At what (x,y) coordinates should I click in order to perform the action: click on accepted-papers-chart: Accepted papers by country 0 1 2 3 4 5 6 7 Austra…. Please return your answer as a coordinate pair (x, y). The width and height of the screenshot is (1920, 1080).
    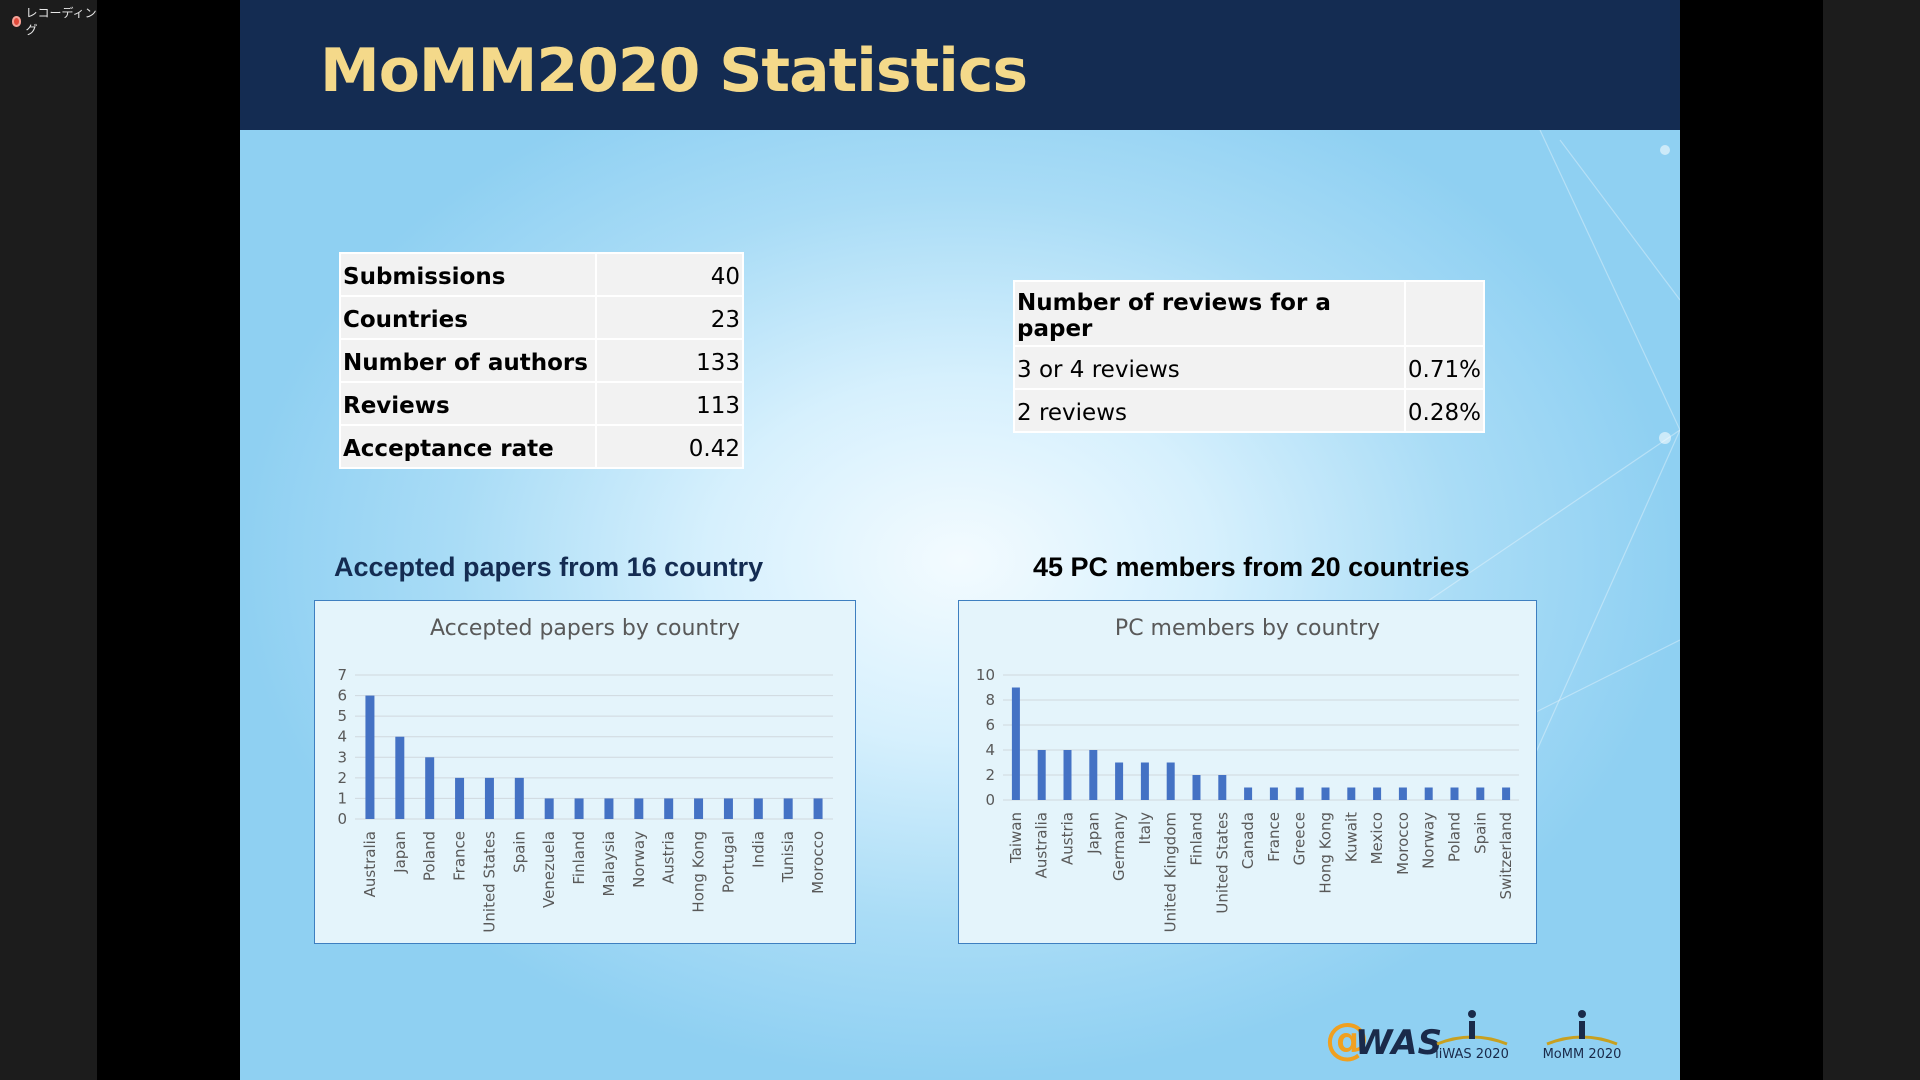
    Looking at the image, I should click on (585, 772).